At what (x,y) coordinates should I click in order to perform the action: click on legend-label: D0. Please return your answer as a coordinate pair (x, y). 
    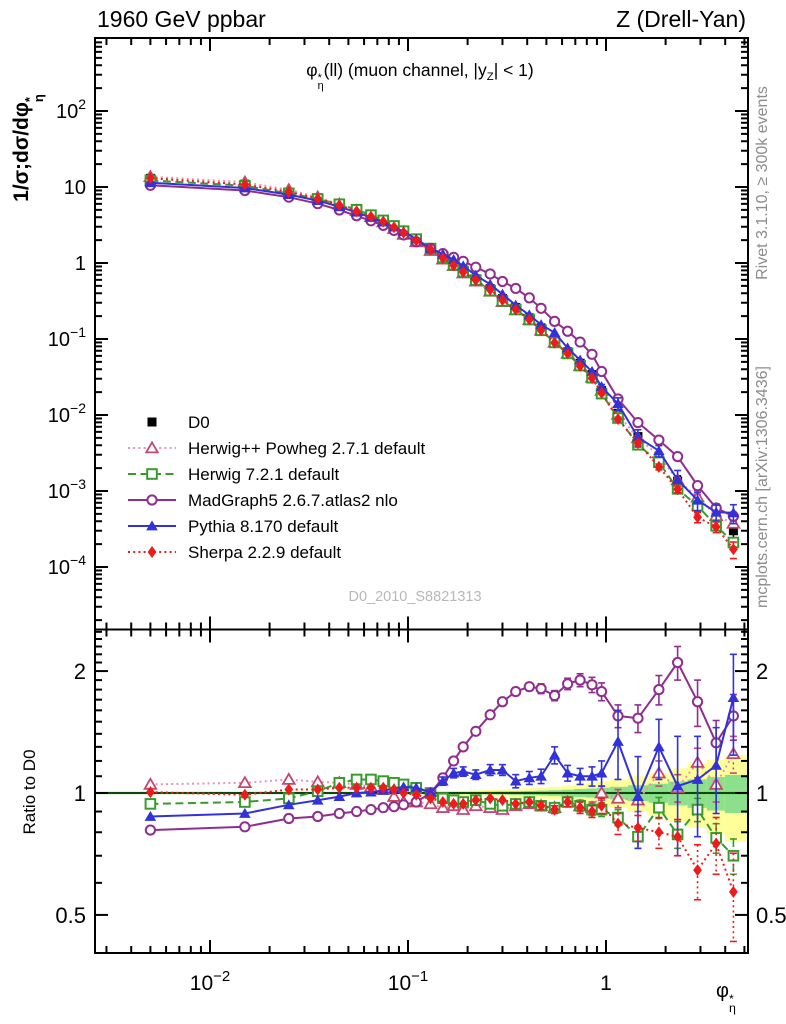
    Looking at the image, I should click on (199, 422).